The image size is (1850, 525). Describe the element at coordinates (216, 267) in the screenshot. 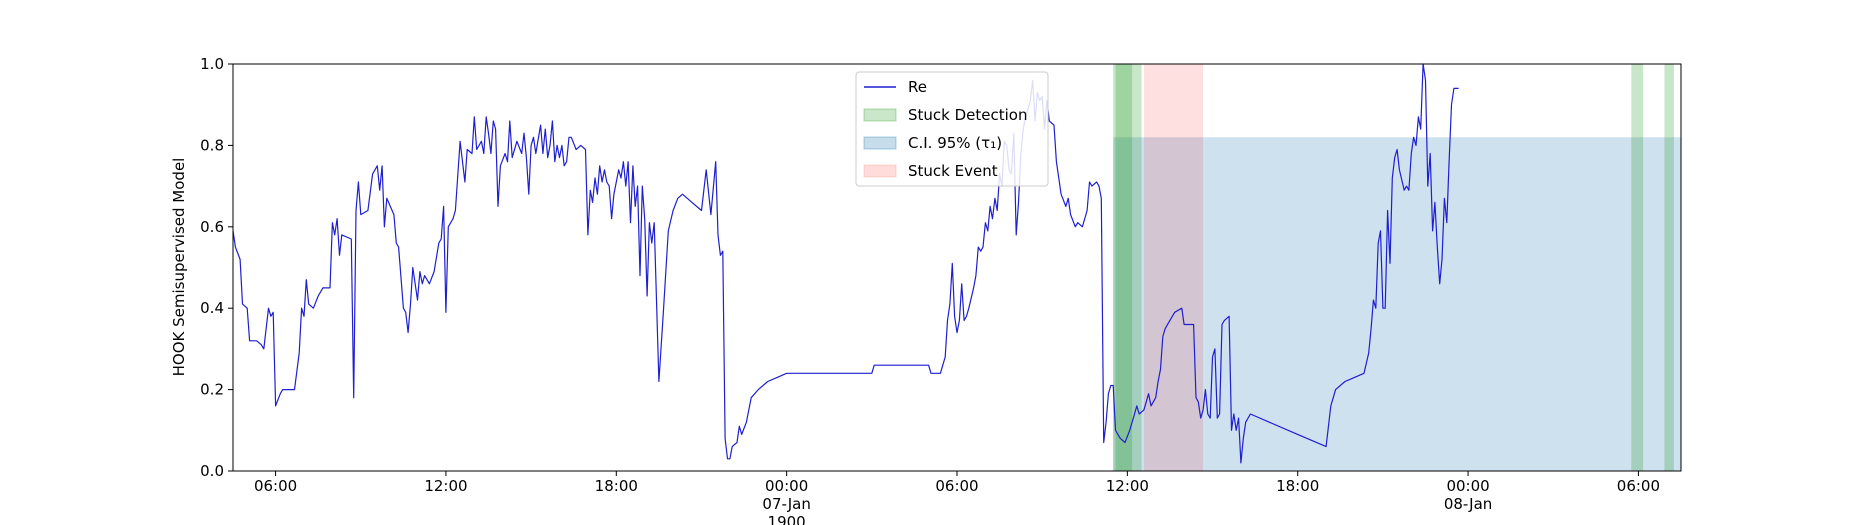

I see `y-axis: 0.0 0.2 0.4 0.6 0.8 1.0` at that location.